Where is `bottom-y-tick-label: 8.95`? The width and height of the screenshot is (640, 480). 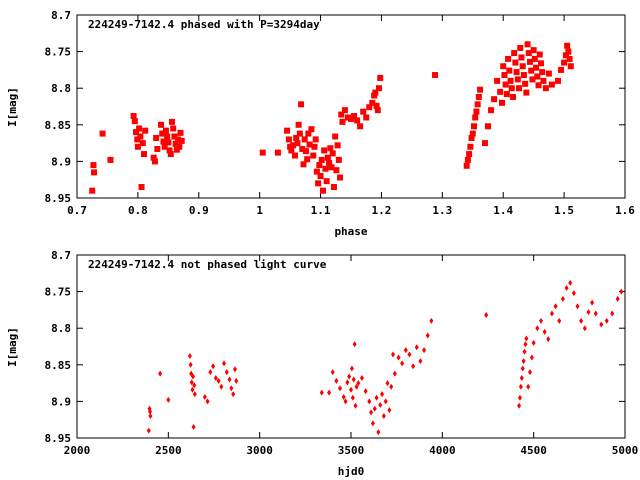
bottom-y-tick-label: 8.95 is located at coordinates (58, 438).